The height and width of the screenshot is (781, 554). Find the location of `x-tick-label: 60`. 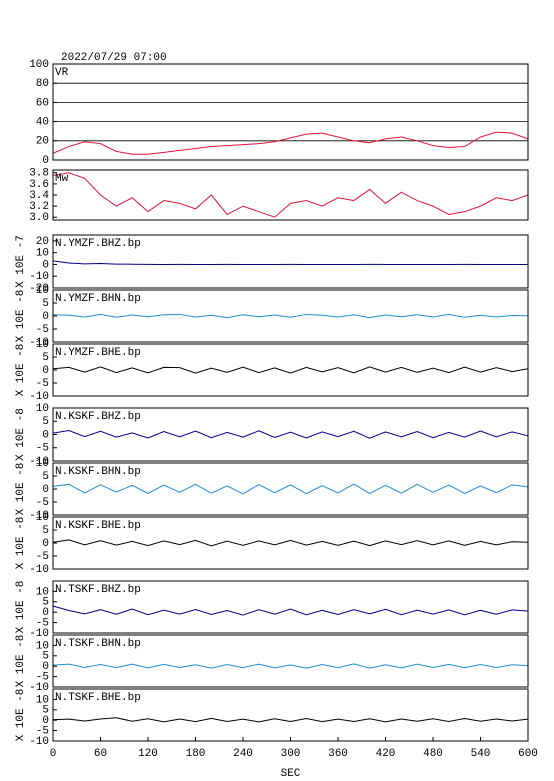

x-tick-label: 60 is located at coordinates (100, 754).